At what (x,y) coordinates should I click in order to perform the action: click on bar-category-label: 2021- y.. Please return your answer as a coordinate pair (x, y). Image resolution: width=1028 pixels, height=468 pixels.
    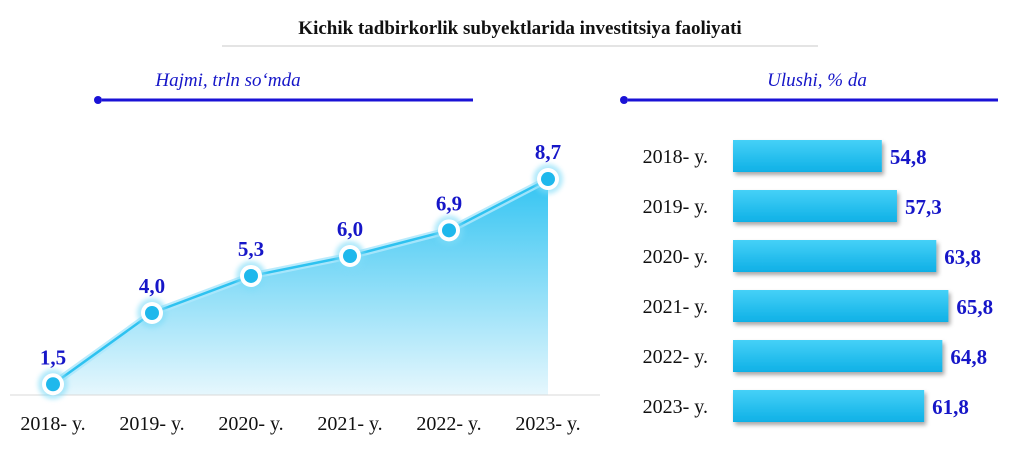
    Looking at the image, I should click on (675, 307).